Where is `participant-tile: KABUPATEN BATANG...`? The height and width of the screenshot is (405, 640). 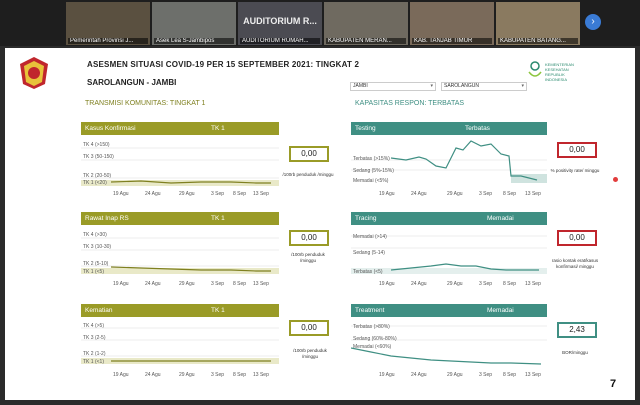 participant-tile: KABUPATEN BATANG... is located at coordinates (538, 23).